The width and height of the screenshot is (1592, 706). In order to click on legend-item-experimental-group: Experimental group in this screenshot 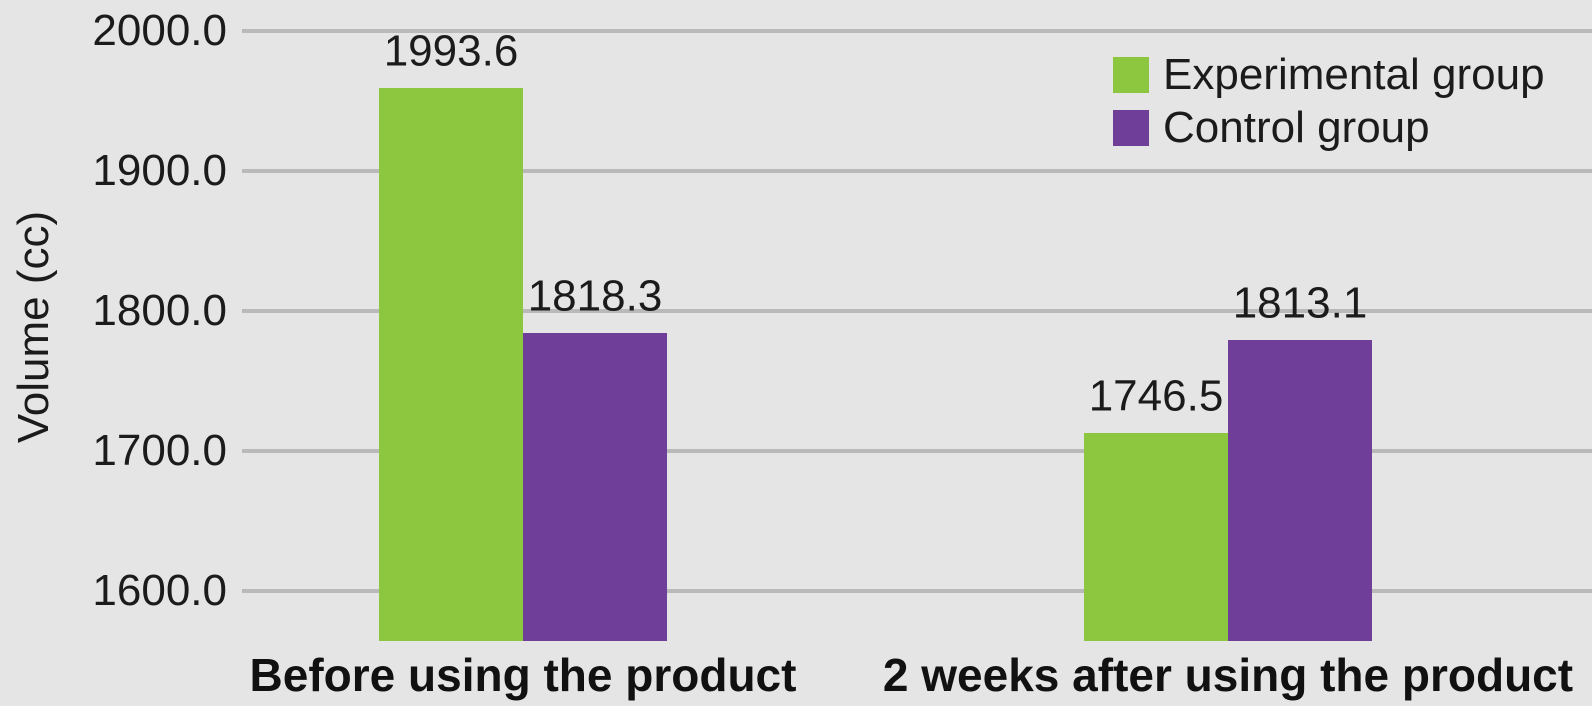, I will do `click(1329, 74)`.